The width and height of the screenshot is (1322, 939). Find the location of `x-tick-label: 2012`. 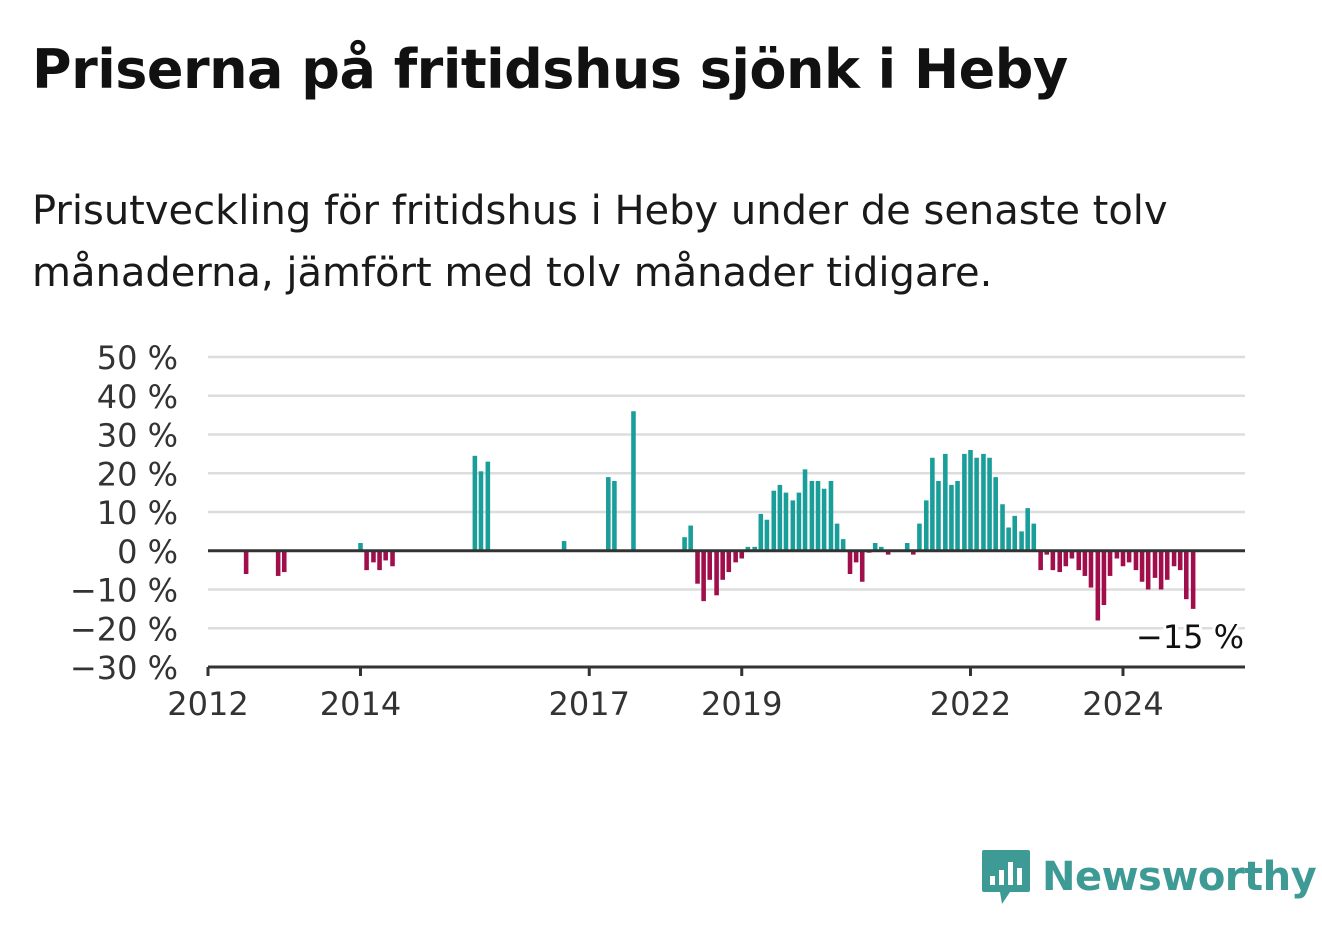

x-tick-label: 2012 is located at coordinates (207, 704).